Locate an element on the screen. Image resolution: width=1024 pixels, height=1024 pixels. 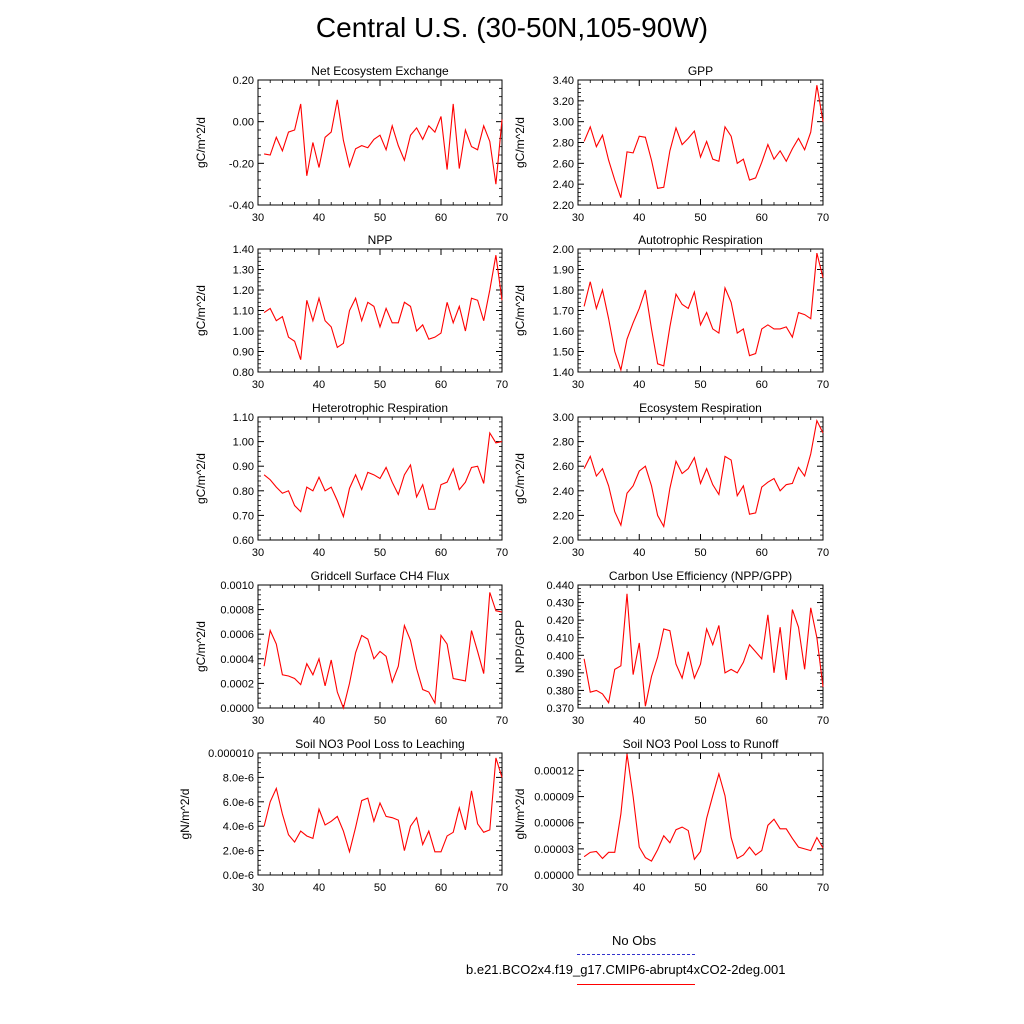
y-axis-label: NPP/GPP is located at coordinates (520, 646).